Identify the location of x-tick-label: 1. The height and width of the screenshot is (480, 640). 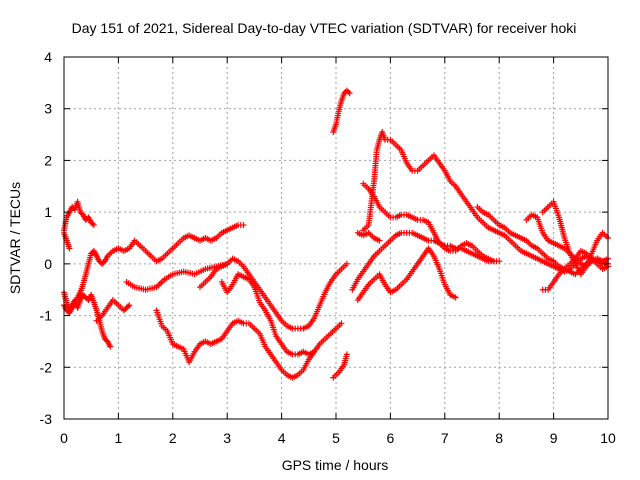
(119, 438).